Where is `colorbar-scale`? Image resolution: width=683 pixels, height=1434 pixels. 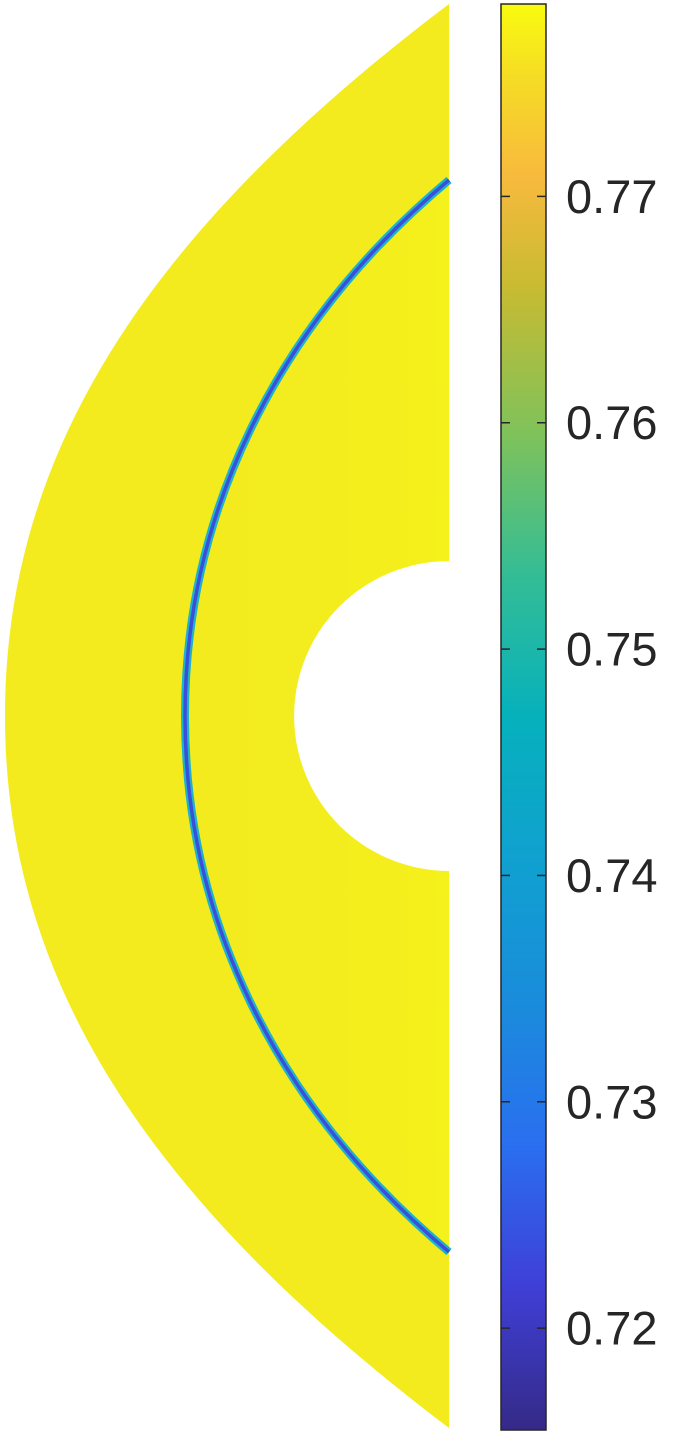 colorbar-scale is located at coordinates (523, 717).